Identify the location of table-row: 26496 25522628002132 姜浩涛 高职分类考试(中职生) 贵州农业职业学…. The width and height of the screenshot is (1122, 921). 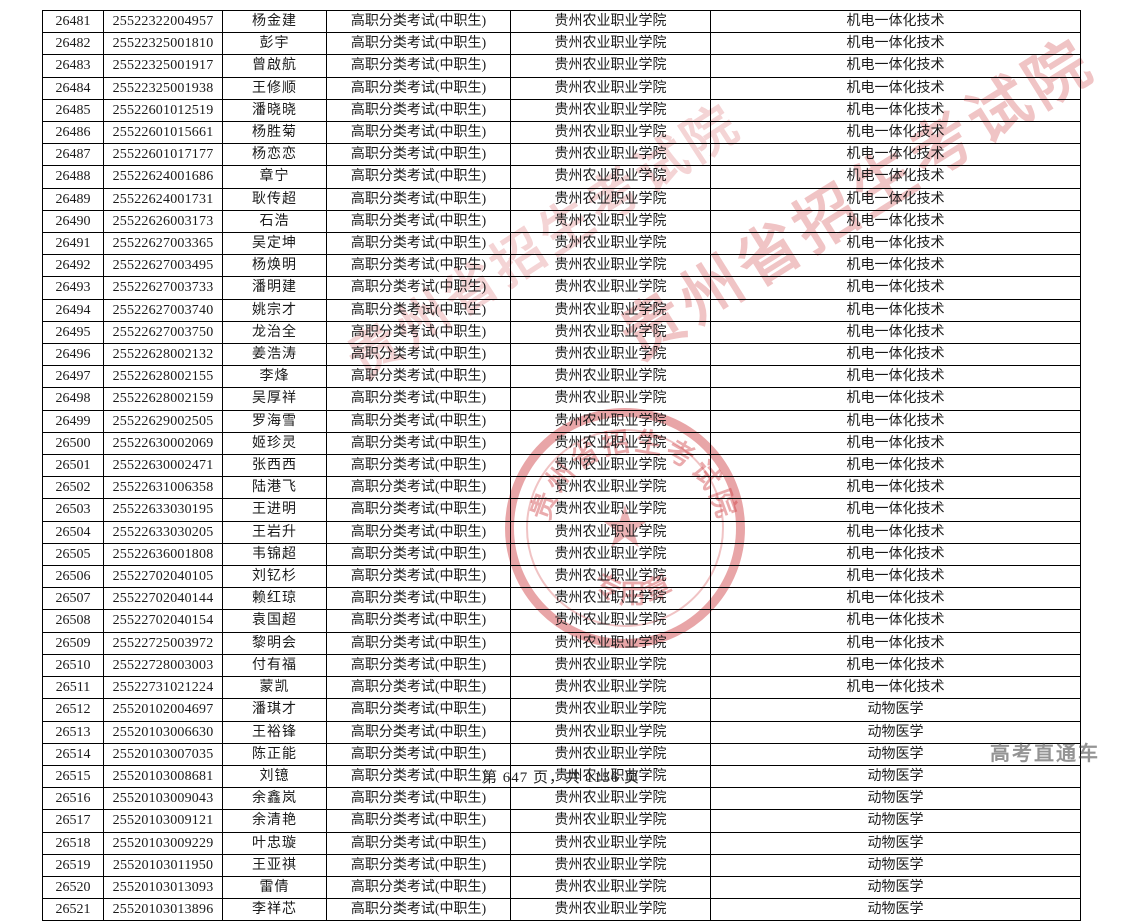
(561, 355).